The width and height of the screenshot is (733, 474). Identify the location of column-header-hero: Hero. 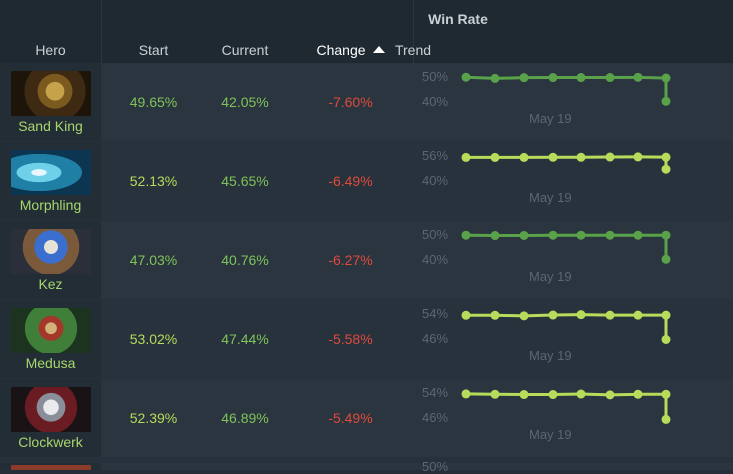
(50, 50).